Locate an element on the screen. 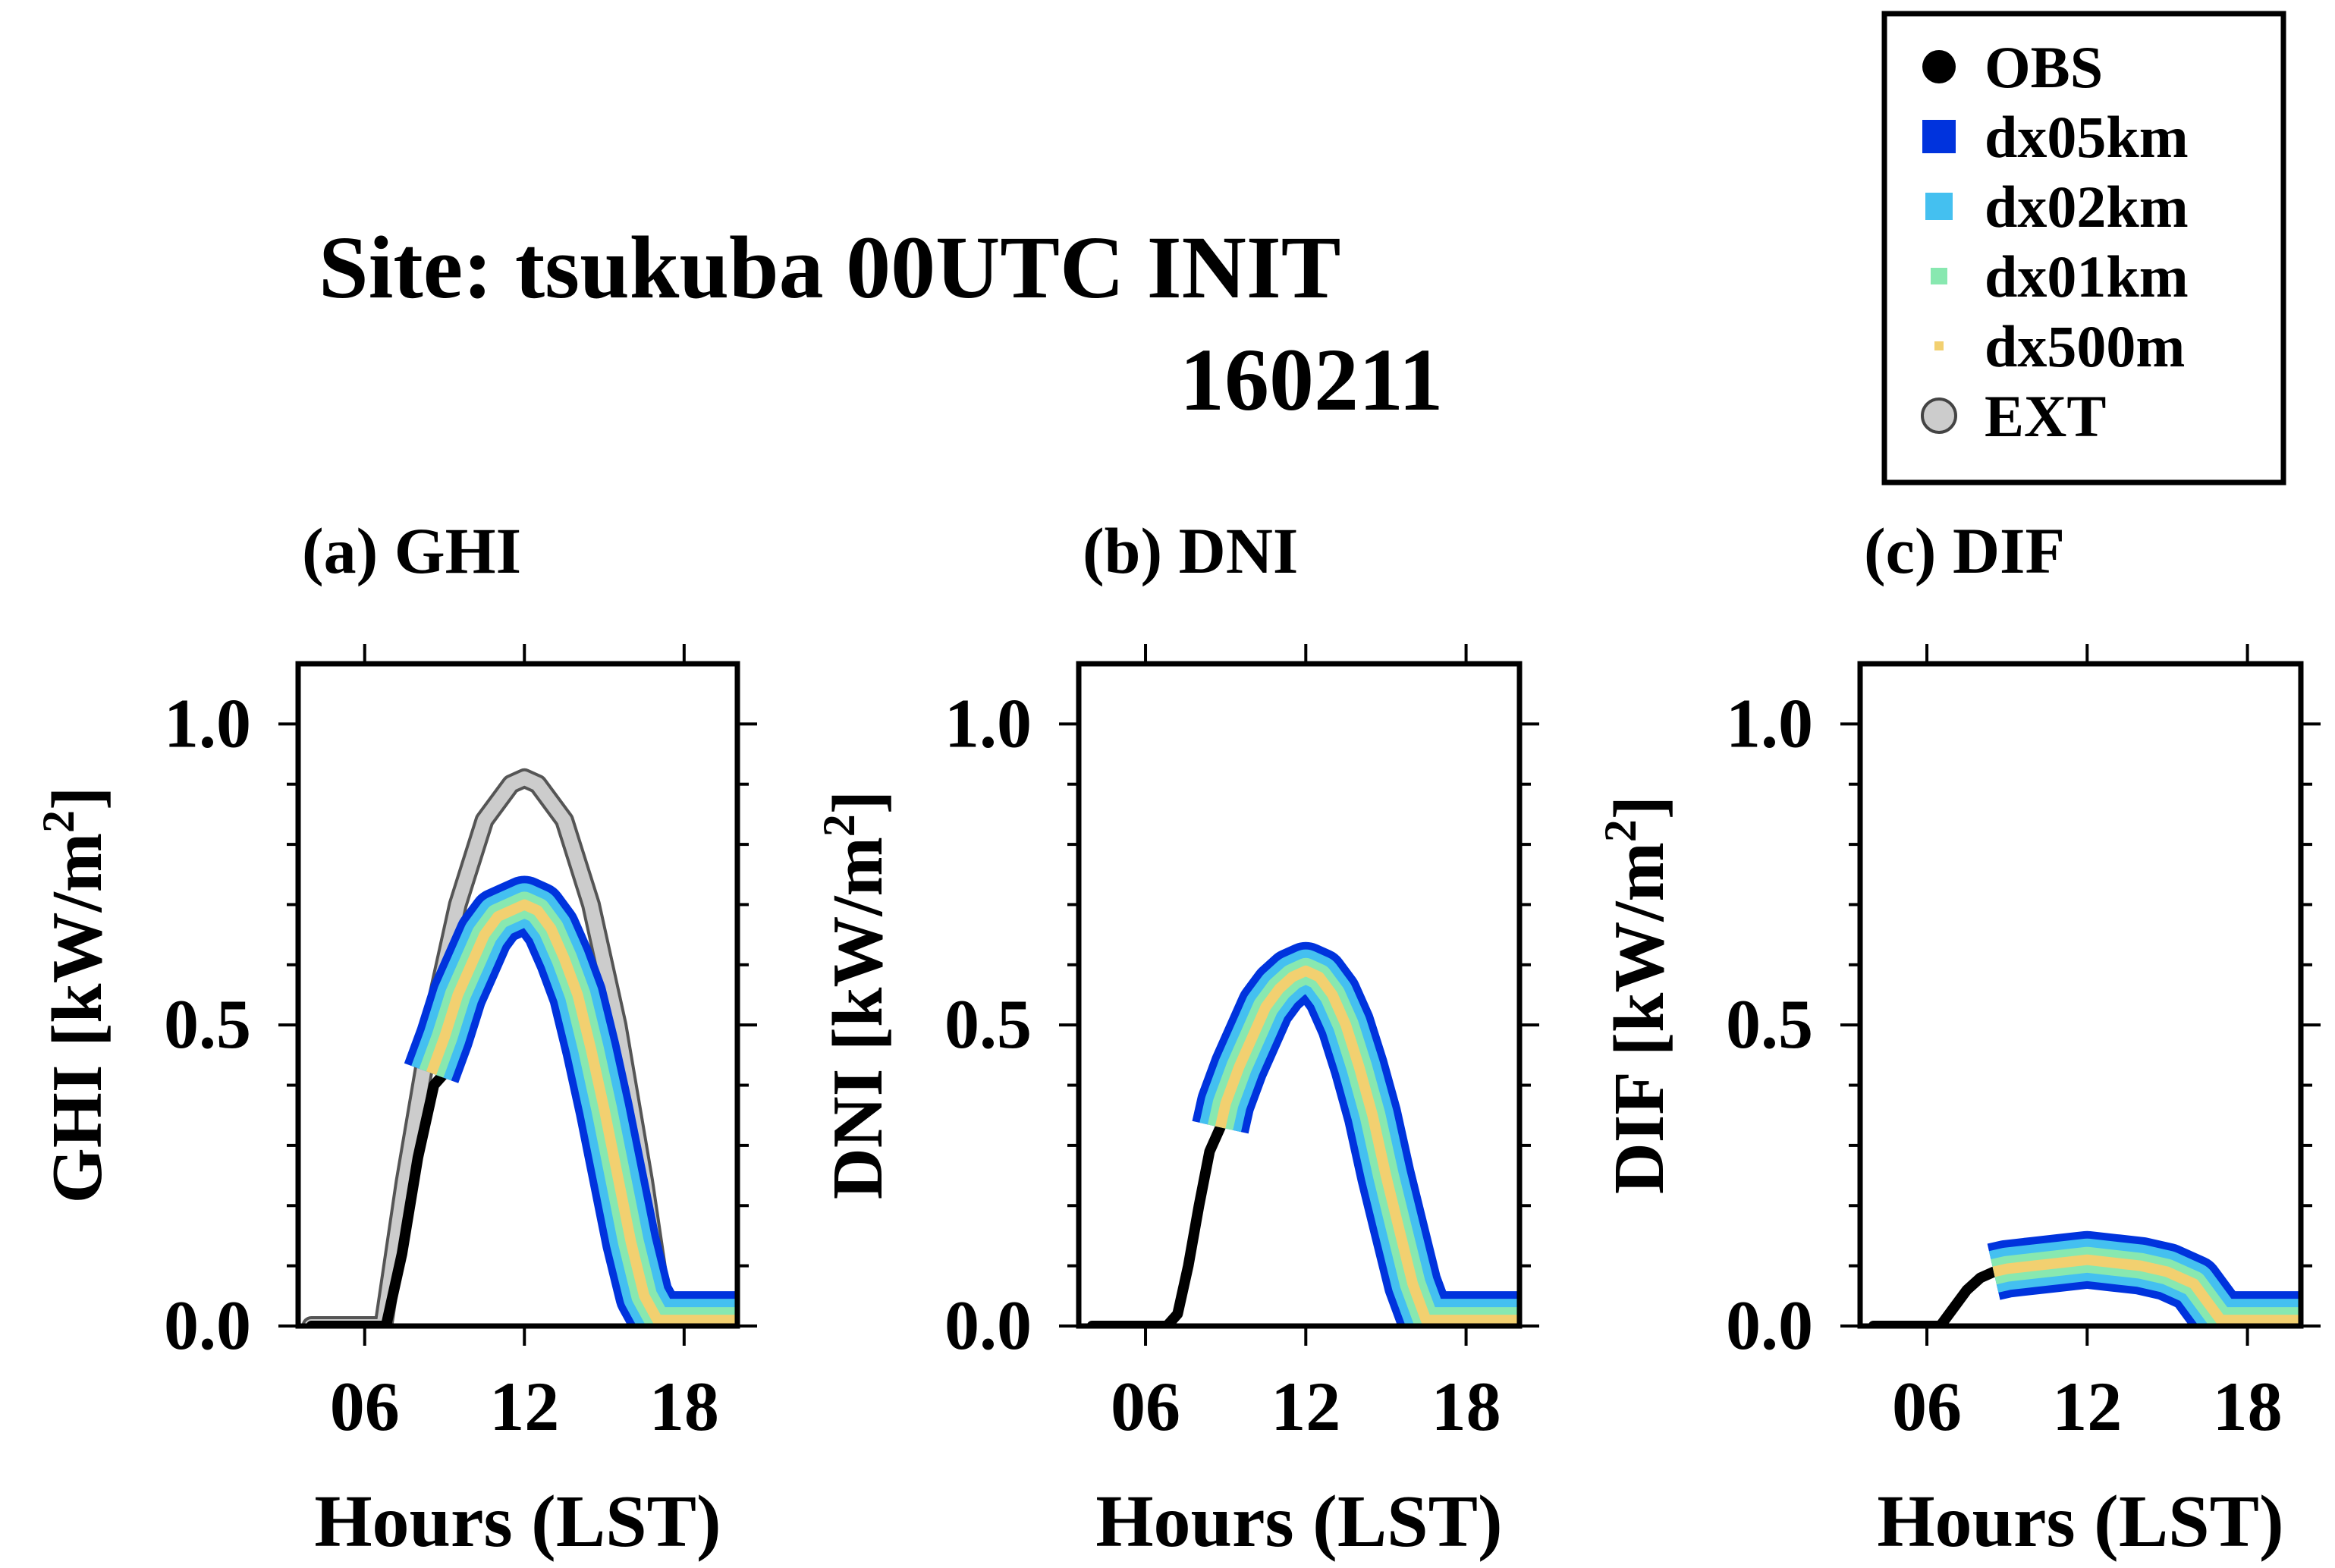 The width and height of the screenshot is (2335, 1568). legend-marker-dx05km is located at coordinates (1939, 136).